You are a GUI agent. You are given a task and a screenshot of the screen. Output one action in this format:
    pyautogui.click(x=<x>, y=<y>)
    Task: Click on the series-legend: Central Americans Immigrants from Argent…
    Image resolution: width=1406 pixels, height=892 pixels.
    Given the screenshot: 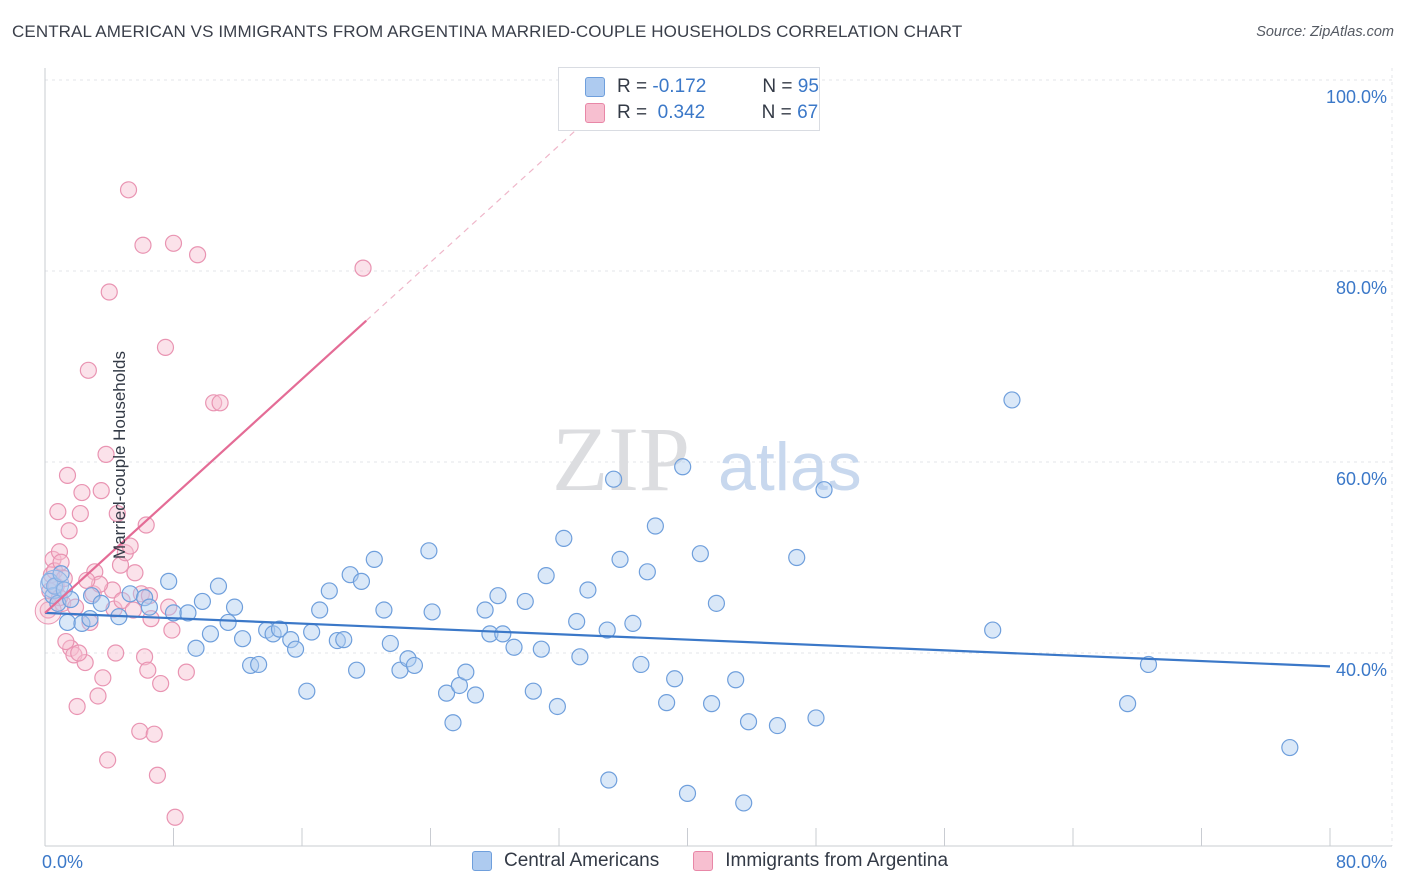 What is the action you would take?
    pyautogui.click(x=727, y=861)
    